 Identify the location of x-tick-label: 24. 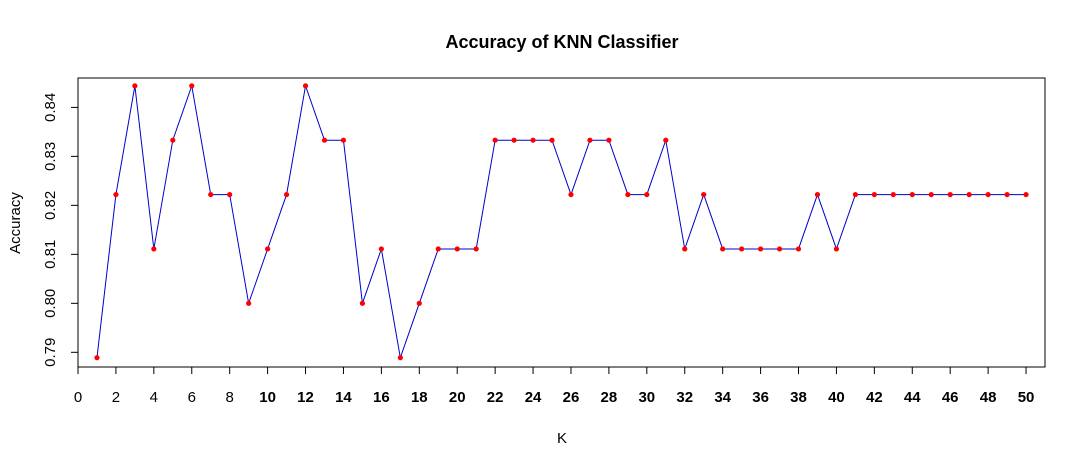
(533, 397).